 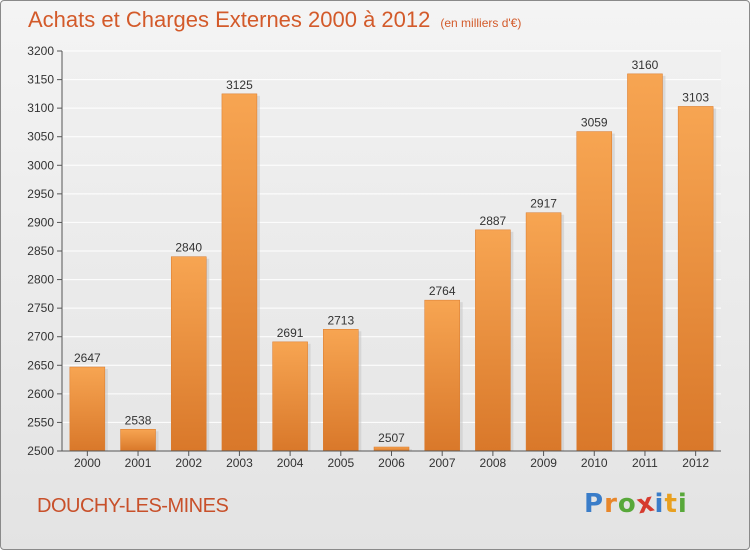 What do you see at coordinates (290, 333) in the screenshot?
I see `bar-value-label: 2691` at bounding box center [290, 333].